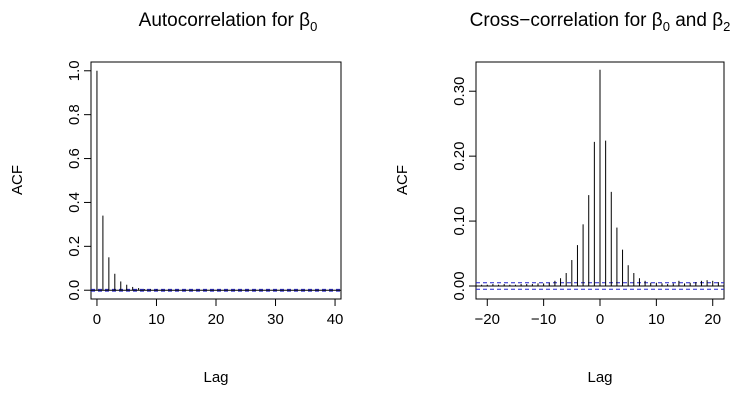  Describe the element at coordinates (74, 290) in the screenshot. I see `acf-y-tick-label: 0.0` at that location.